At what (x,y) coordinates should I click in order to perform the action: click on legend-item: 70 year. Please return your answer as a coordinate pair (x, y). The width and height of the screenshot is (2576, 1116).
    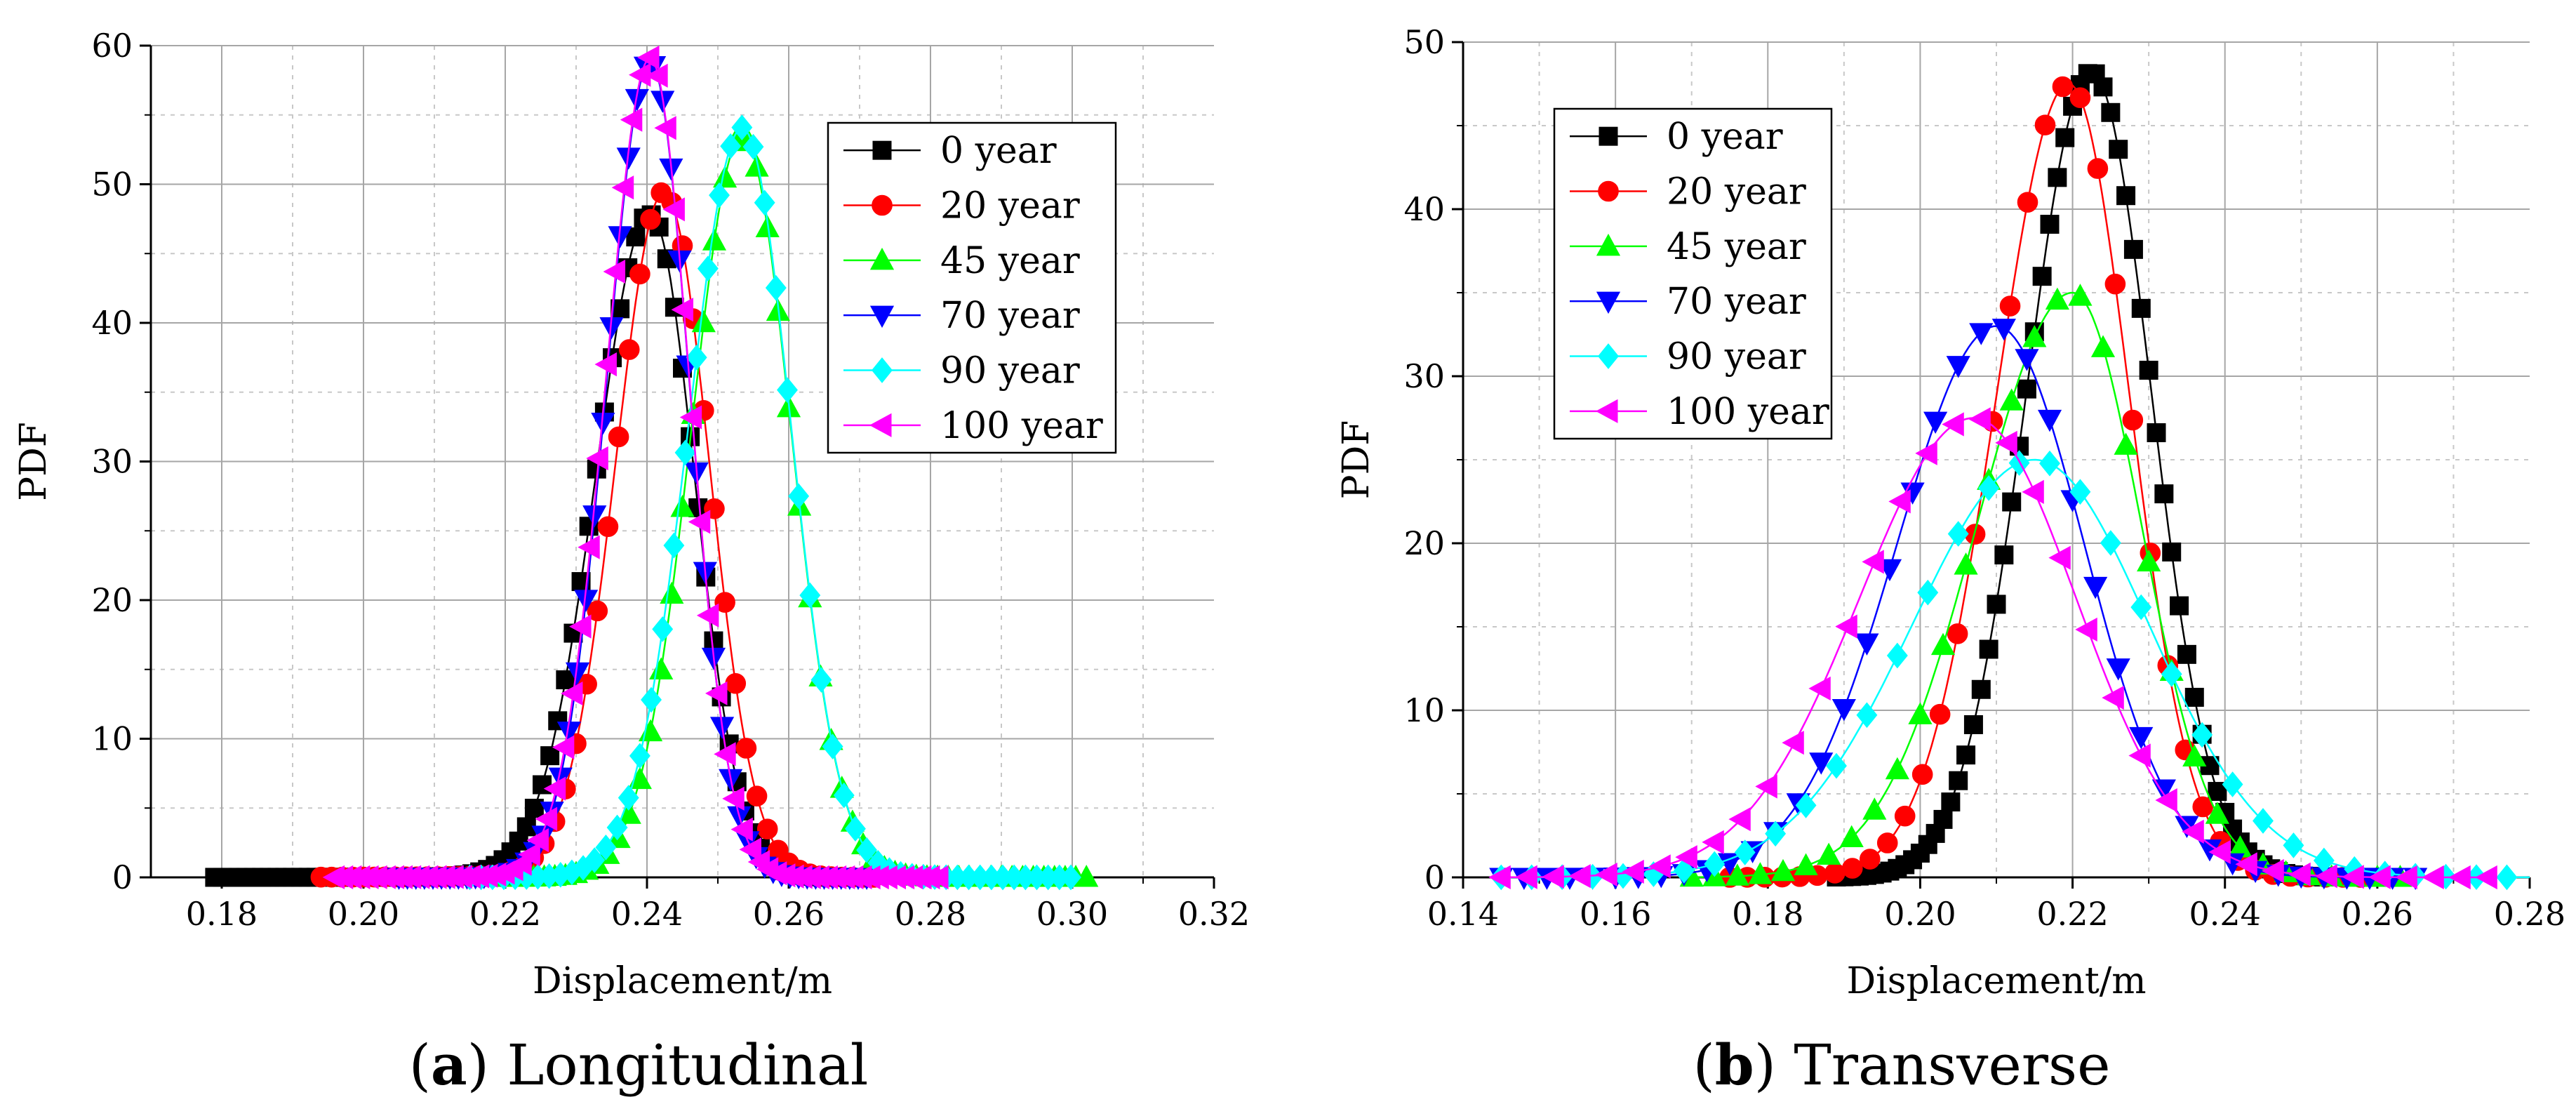
    Looking at the image, I should click on (962, 316).